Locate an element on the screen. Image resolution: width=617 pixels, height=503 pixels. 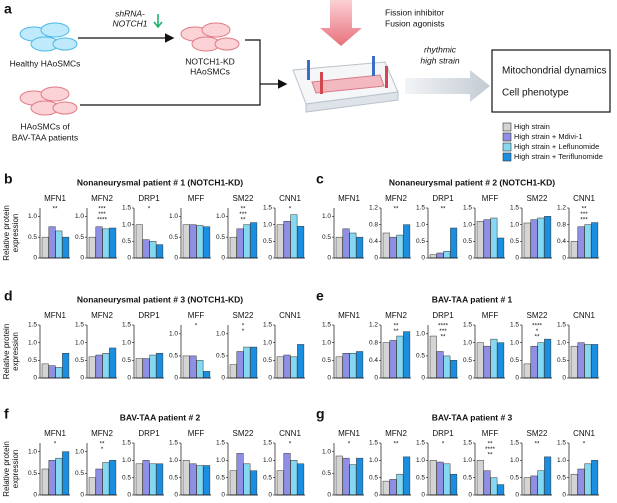
label: Mitochondrial dynamics is located at coordinates (554, 71).